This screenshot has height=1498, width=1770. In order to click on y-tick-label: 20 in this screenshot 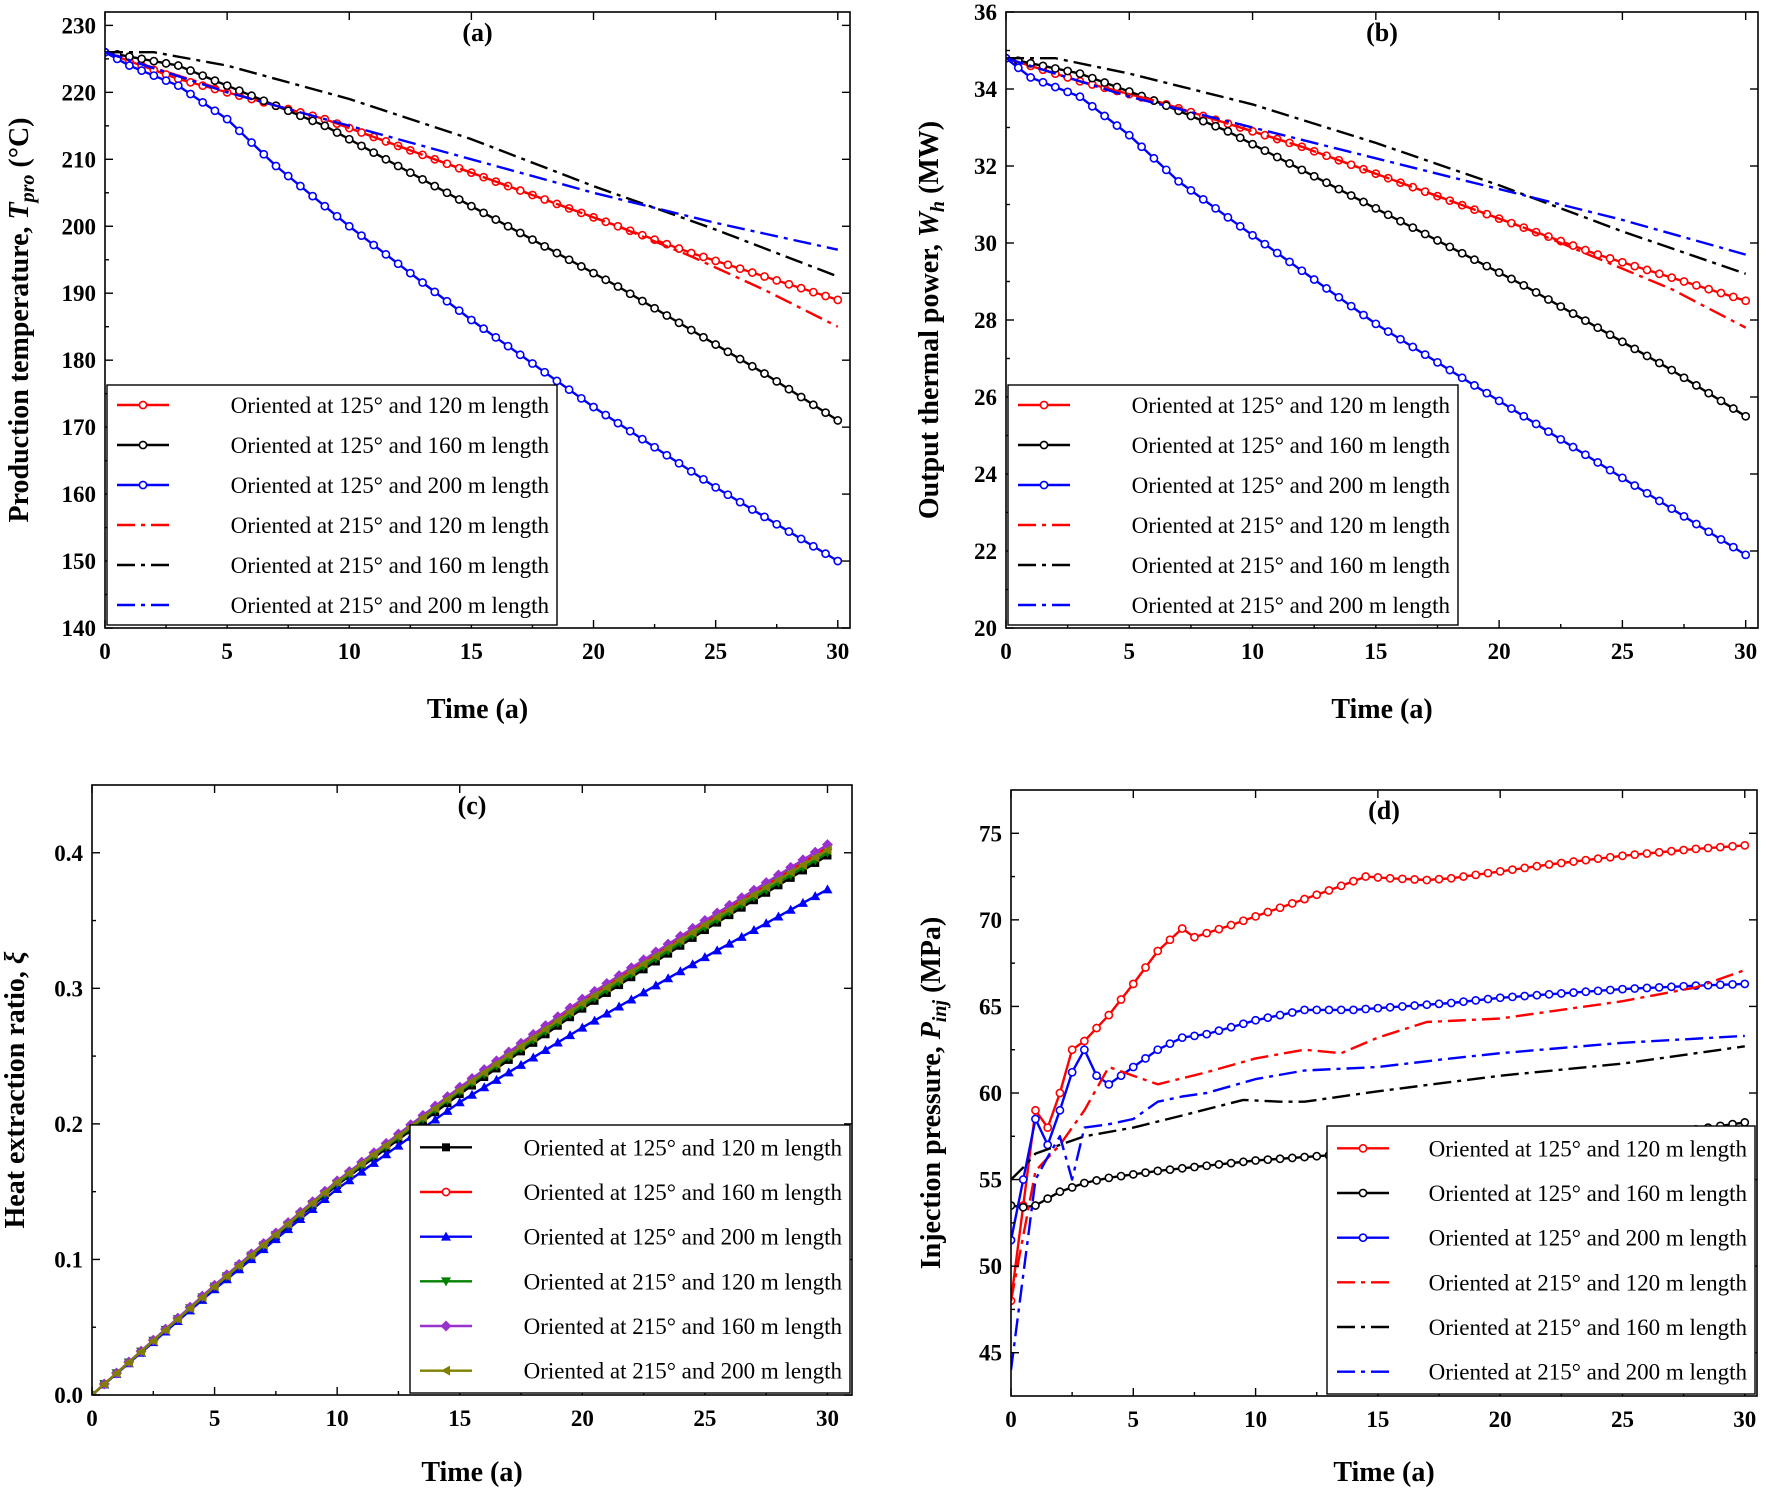, I will do `click(985, 628)`.